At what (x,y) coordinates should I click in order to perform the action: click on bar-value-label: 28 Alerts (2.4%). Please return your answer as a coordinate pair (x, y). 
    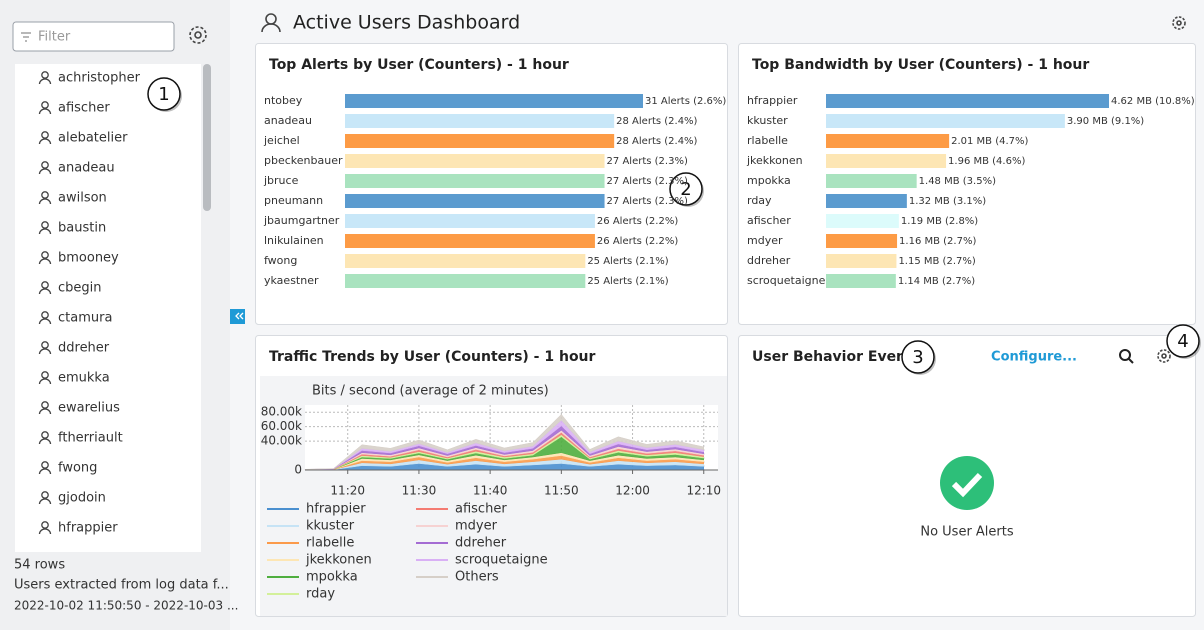
    Looking at the image, I should click on (656, 121).